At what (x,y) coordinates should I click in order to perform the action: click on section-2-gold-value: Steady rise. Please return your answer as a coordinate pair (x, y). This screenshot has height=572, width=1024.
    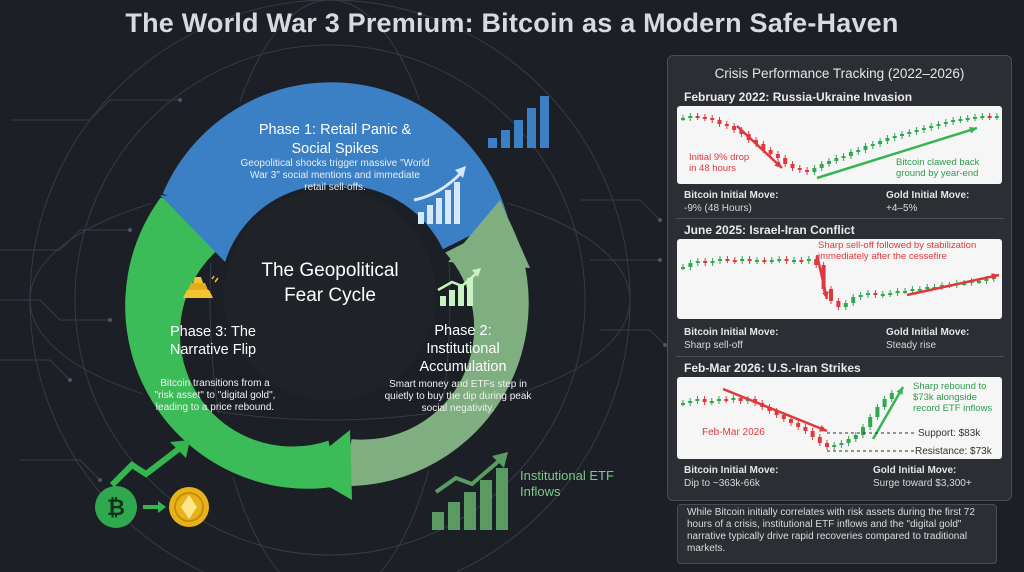
    Looking at the image, I should click on (911, 345).